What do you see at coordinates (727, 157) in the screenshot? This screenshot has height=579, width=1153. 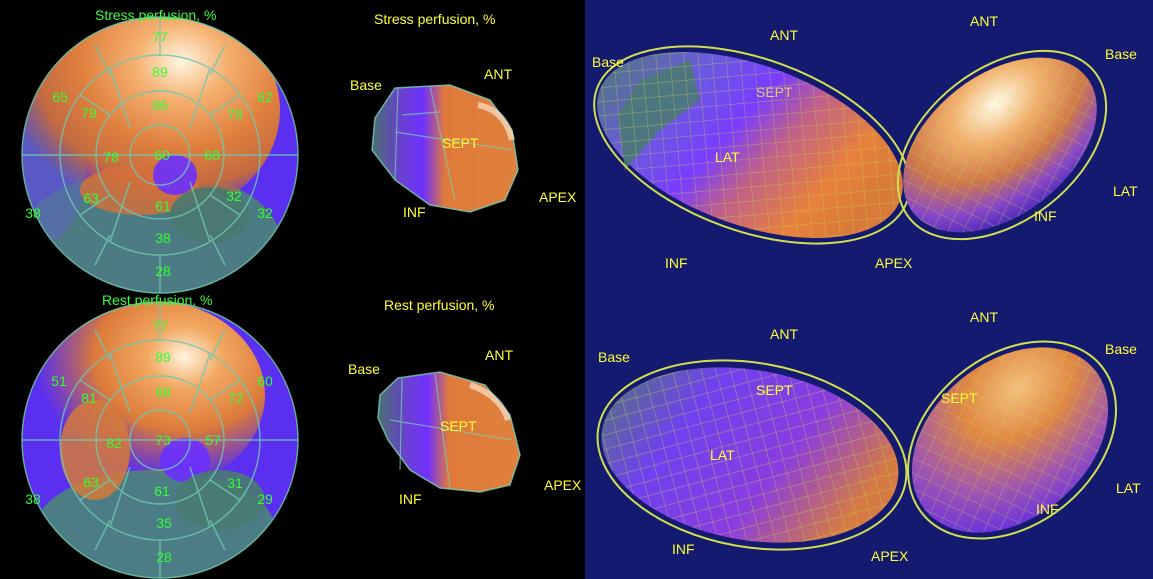 I see `rta-lat-label: LAT` at bounding box center [727, 157].